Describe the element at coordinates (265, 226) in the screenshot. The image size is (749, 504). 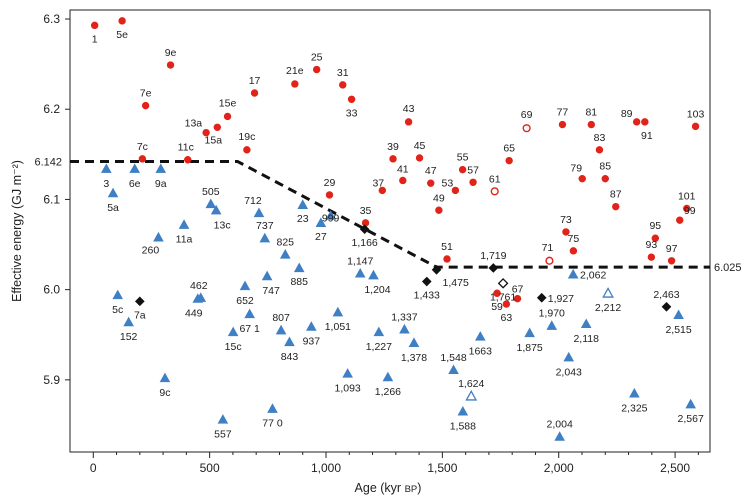
I see `point-label: 737` at that location.